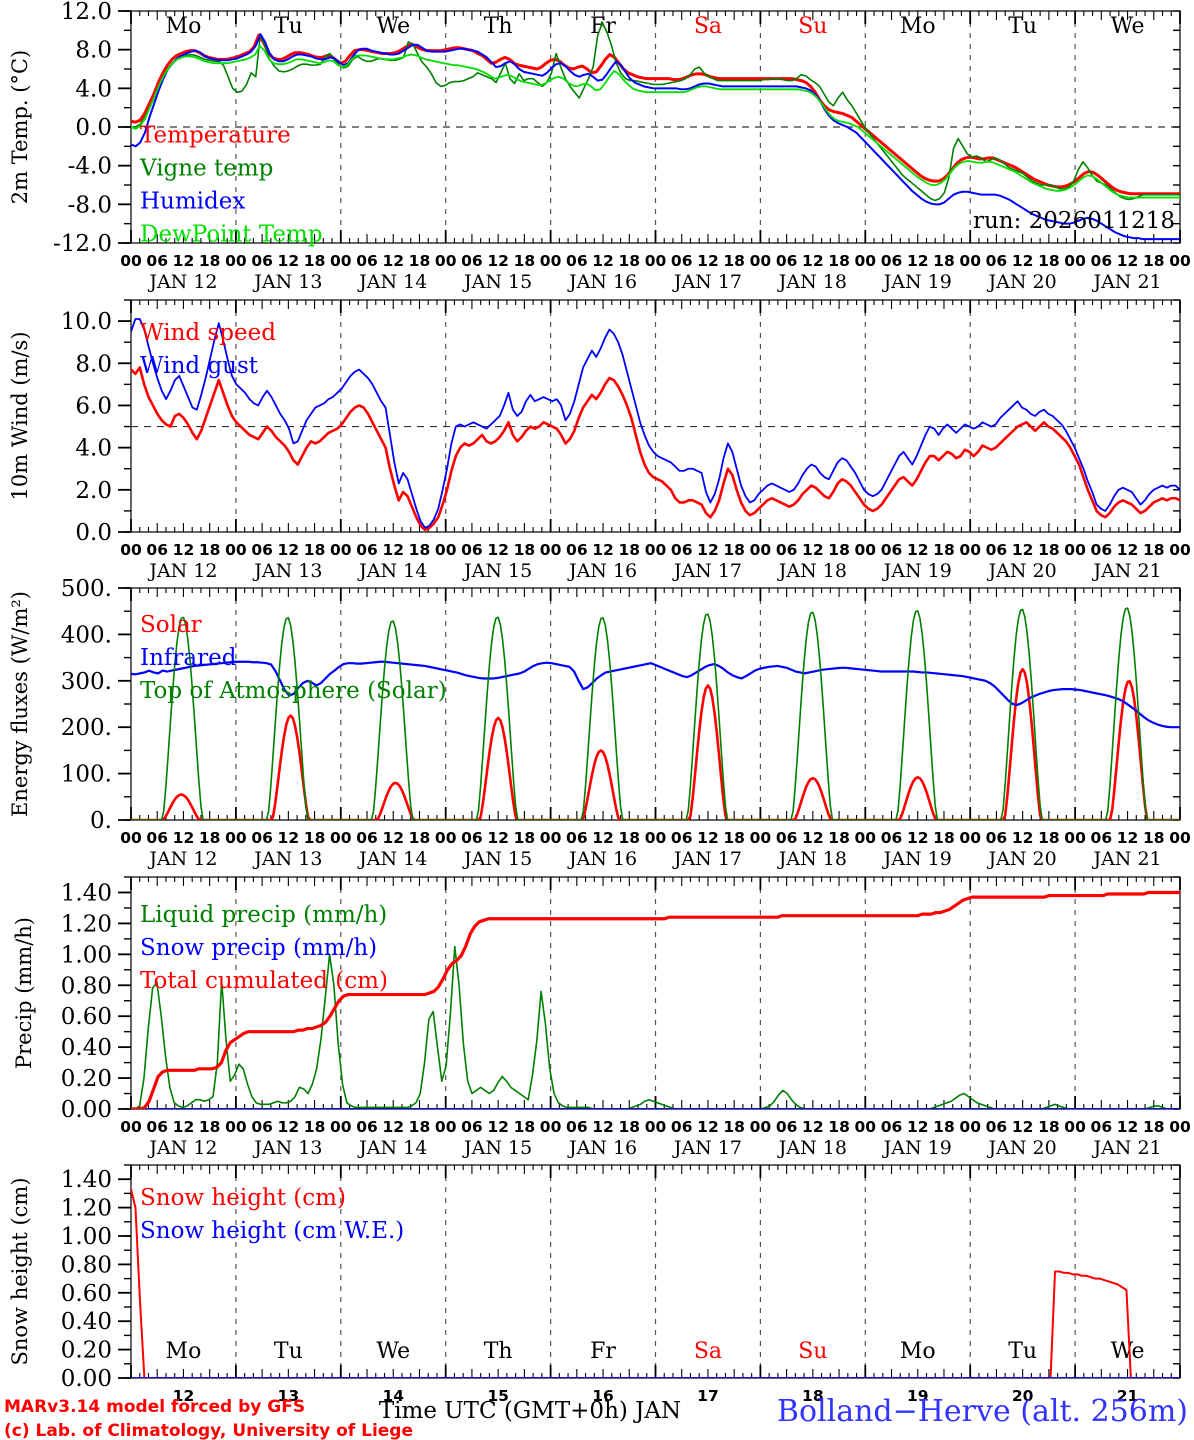 This screenshot has height=1440, width=1194. I want to click on series-liquid-precip-mm-h, so click(655, 1027).